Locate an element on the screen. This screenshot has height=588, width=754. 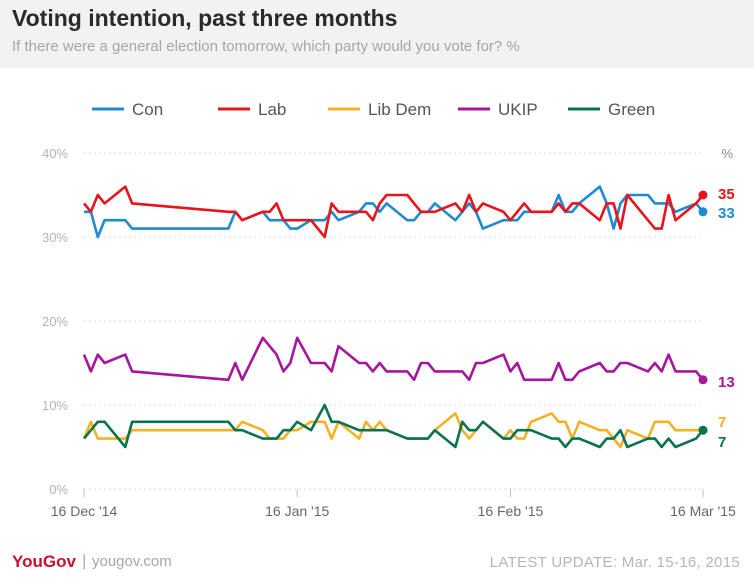
legend-label-ukip: UKIP is located at coordinates (518, 109).